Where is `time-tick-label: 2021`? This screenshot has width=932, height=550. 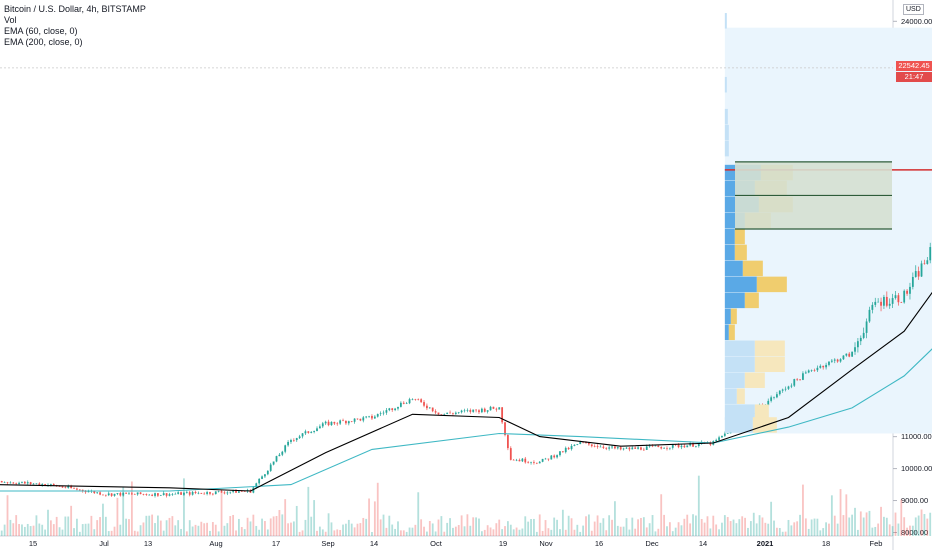
time-tick-label: 2021 is located at coordinates (765, 543).